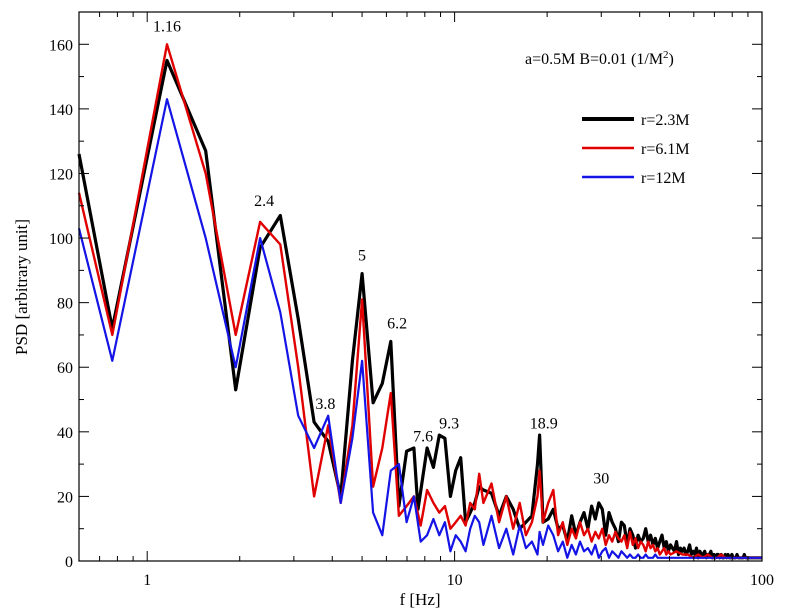  I want to click on peak-label: 9.3, so click(449, 424).